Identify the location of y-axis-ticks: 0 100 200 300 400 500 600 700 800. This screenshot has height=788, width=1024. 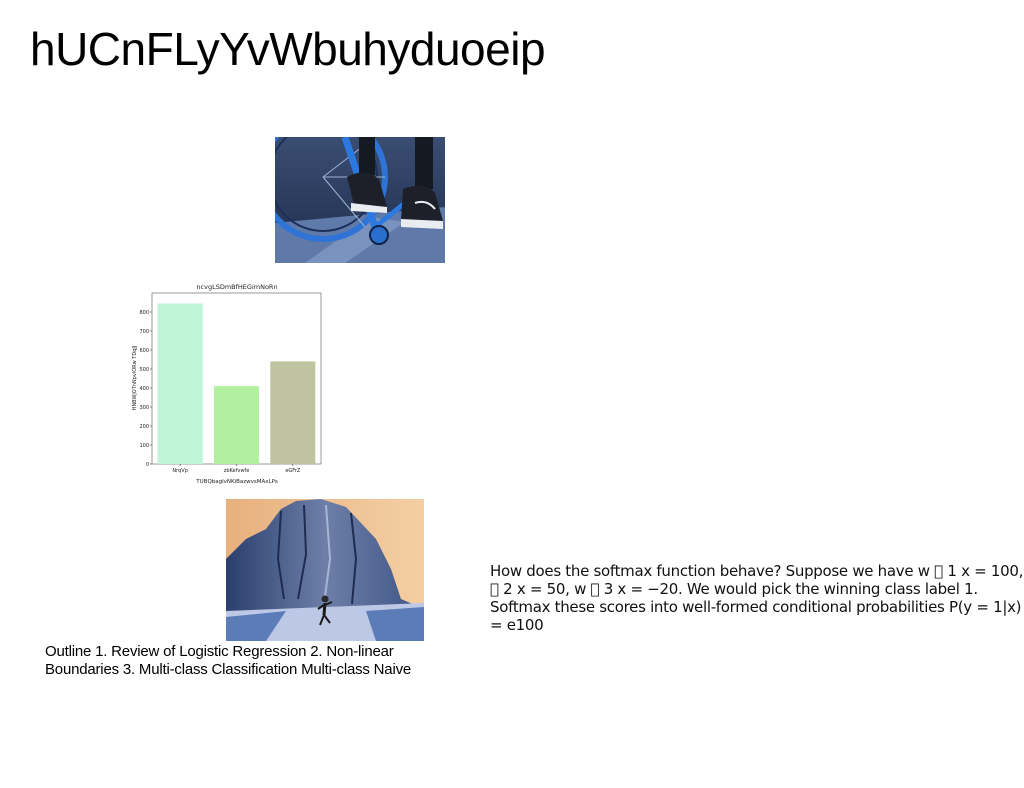
(145, 389).